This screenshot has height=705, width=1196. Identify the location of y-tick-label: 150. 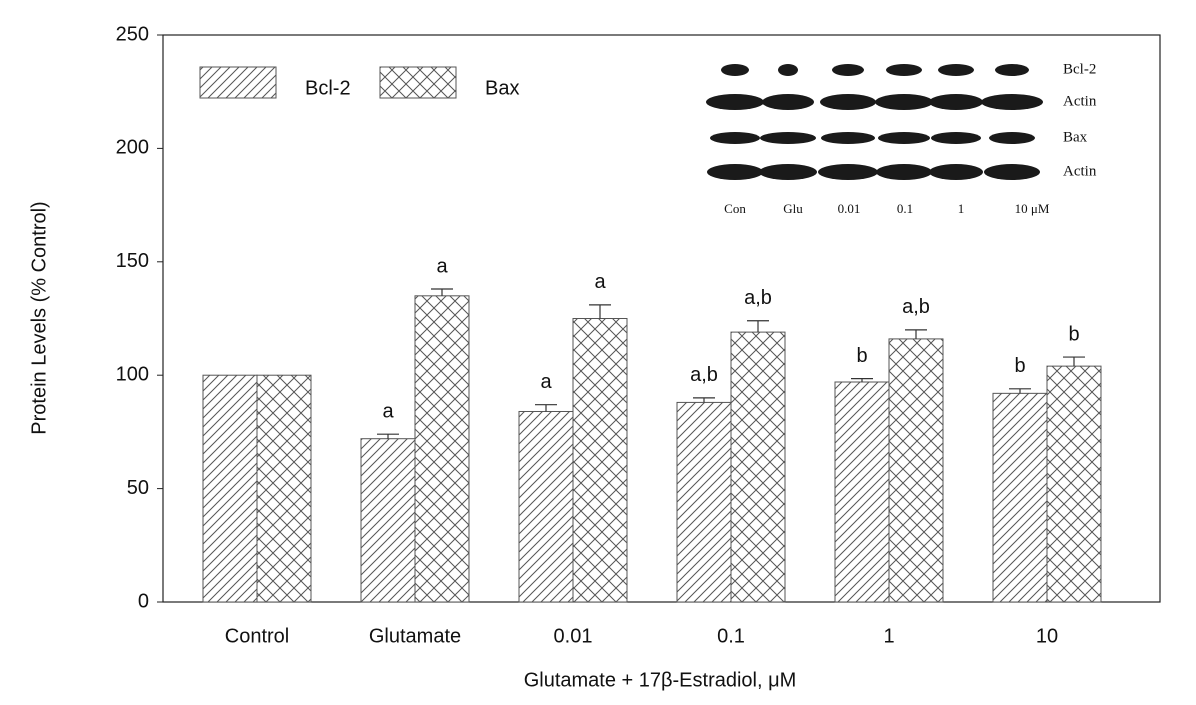
(132, 261).